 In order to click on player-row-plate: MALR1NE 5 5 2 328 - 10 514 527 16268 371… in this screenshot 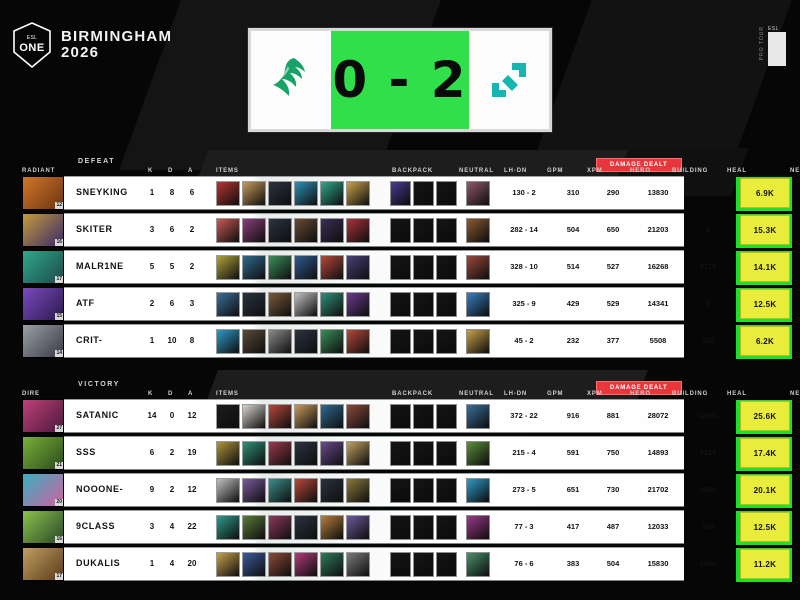, I will do `click(428, 267)`.